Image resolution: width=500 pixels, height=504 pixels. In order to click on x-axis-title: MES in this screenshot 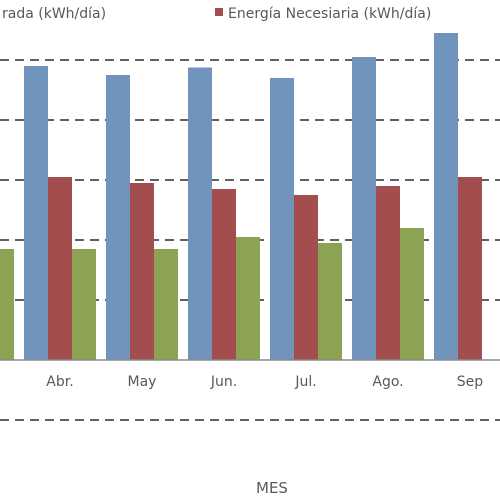, I will do `click(272, 488)`.